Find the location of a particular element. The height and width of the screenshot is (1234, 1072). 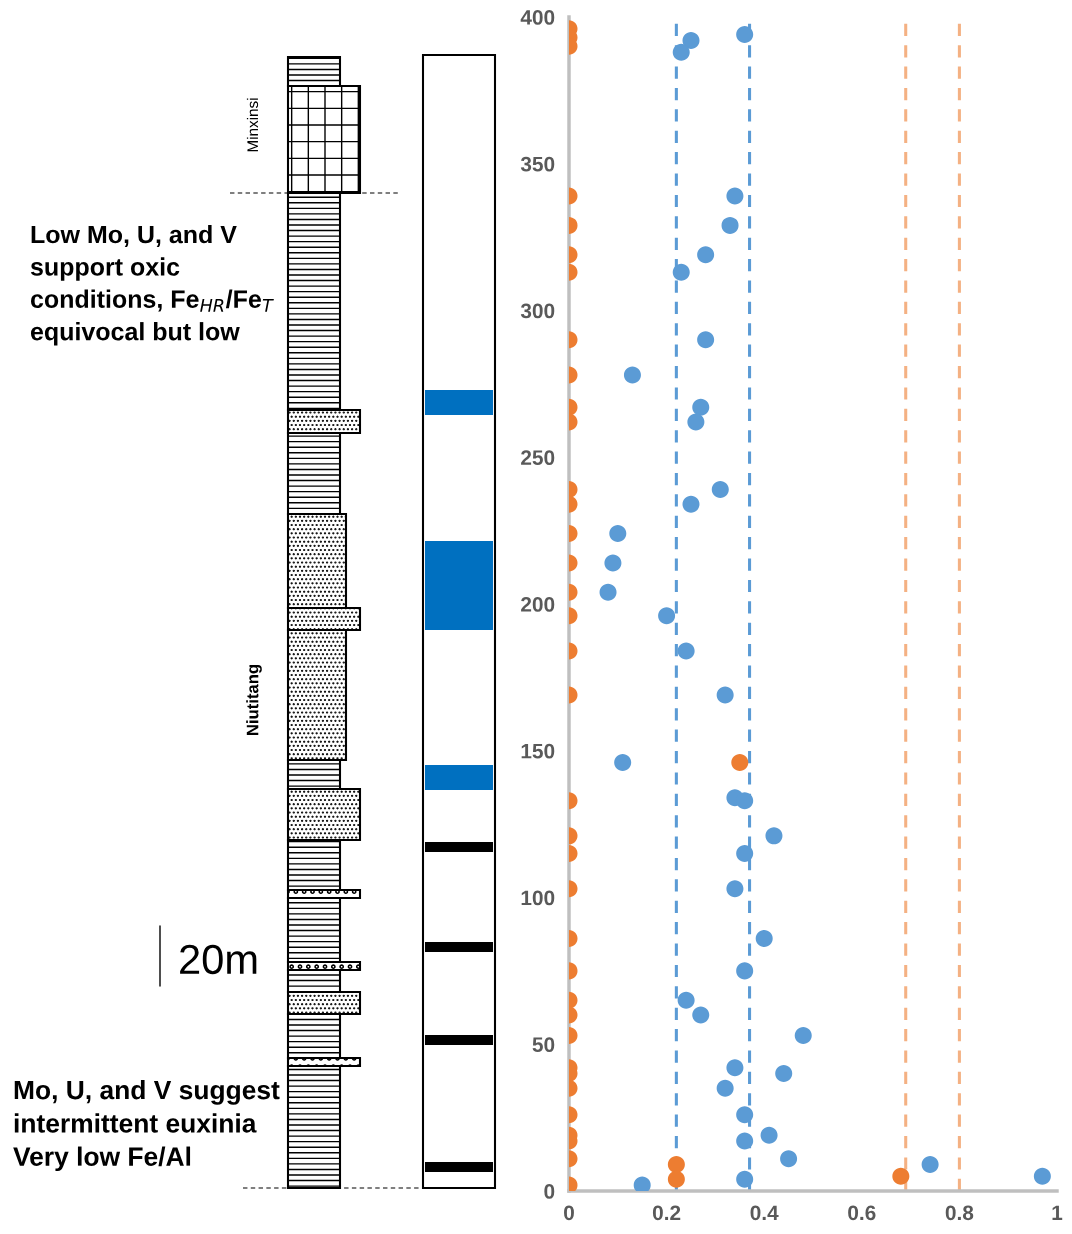

y-tick-label: 400 is located at coordinates (537, 17).